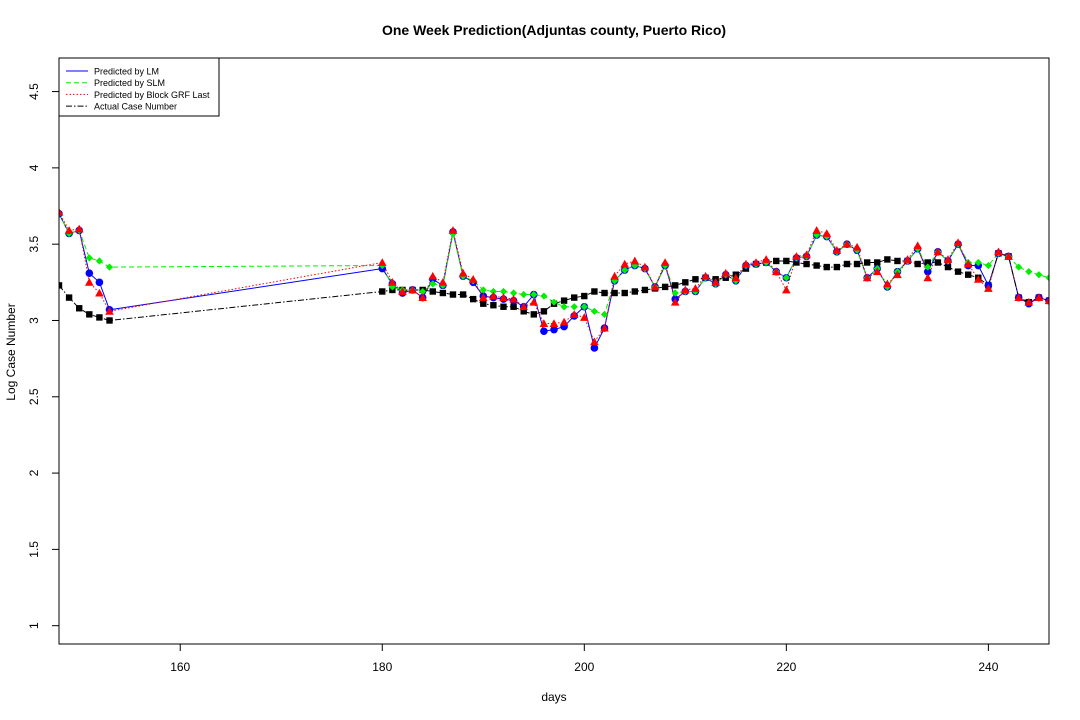 The image size is (1080, 720). I want to click on x-tick-label: 180, so click(382, 667).